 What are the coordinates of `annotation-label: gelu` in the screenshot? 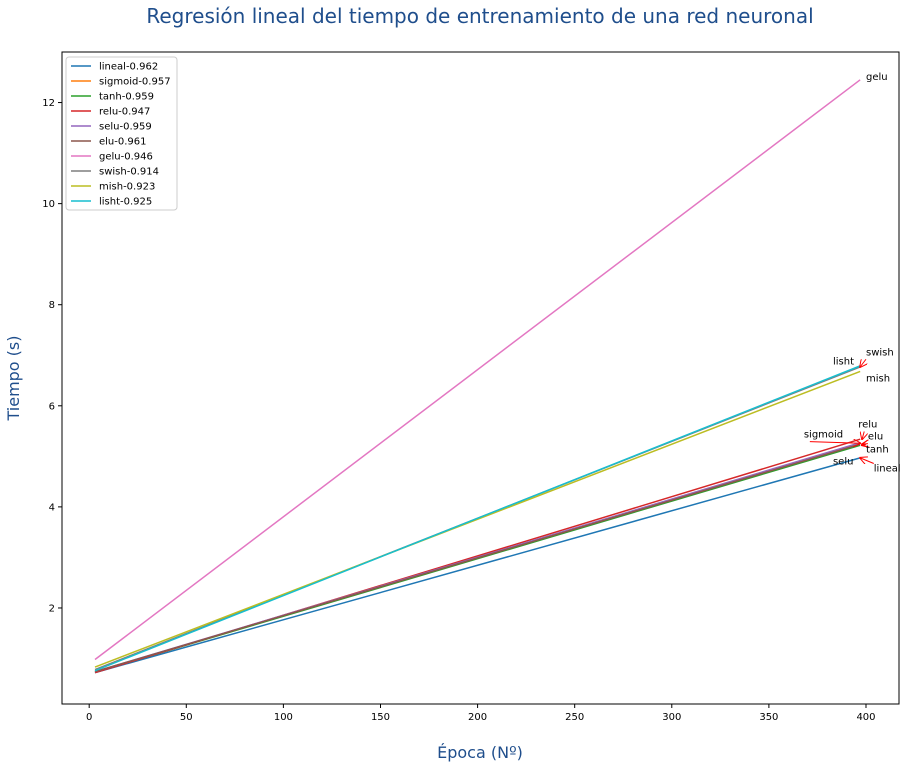 It's located at (877, 77).